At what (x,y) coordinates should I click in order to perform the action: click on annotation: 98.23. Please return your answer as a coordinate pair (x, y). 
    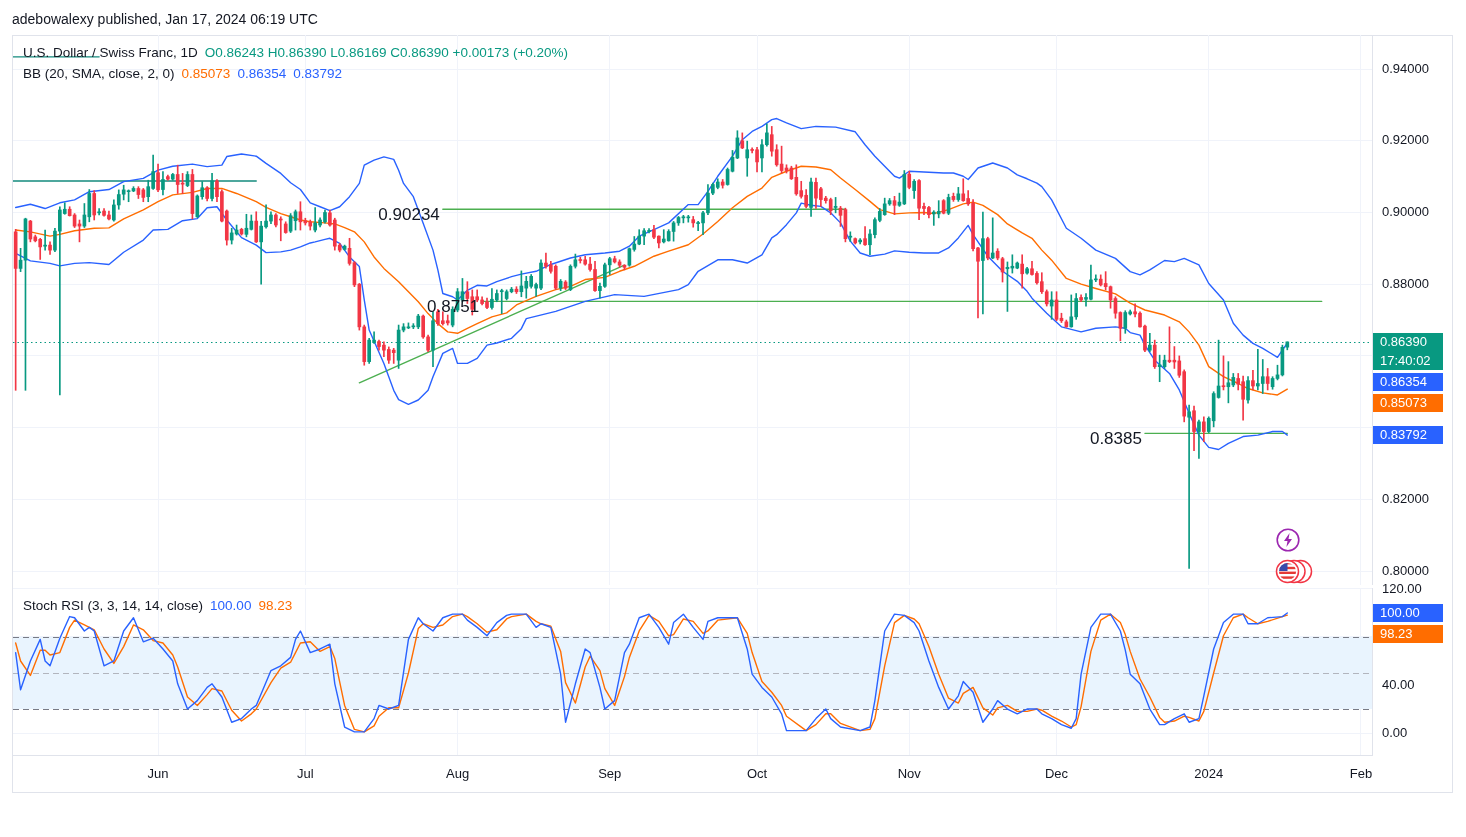
    Looking at the image, I should click on (275, 605).